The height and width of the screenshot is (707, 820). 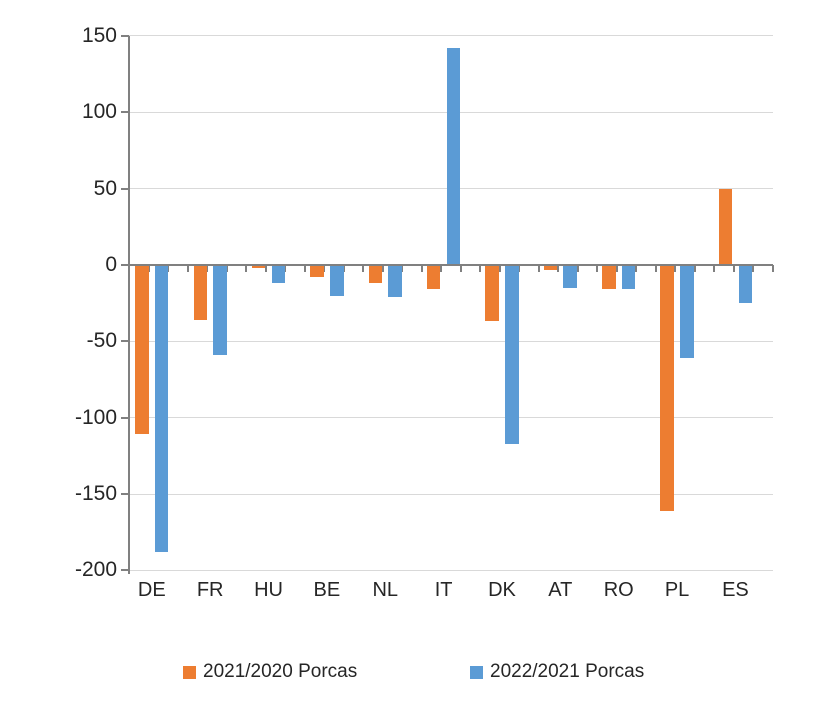 What do you see at coordinates (492, 293) in the screenshot?
I see `bar-dk-series1` at bounding box center [492, 293].